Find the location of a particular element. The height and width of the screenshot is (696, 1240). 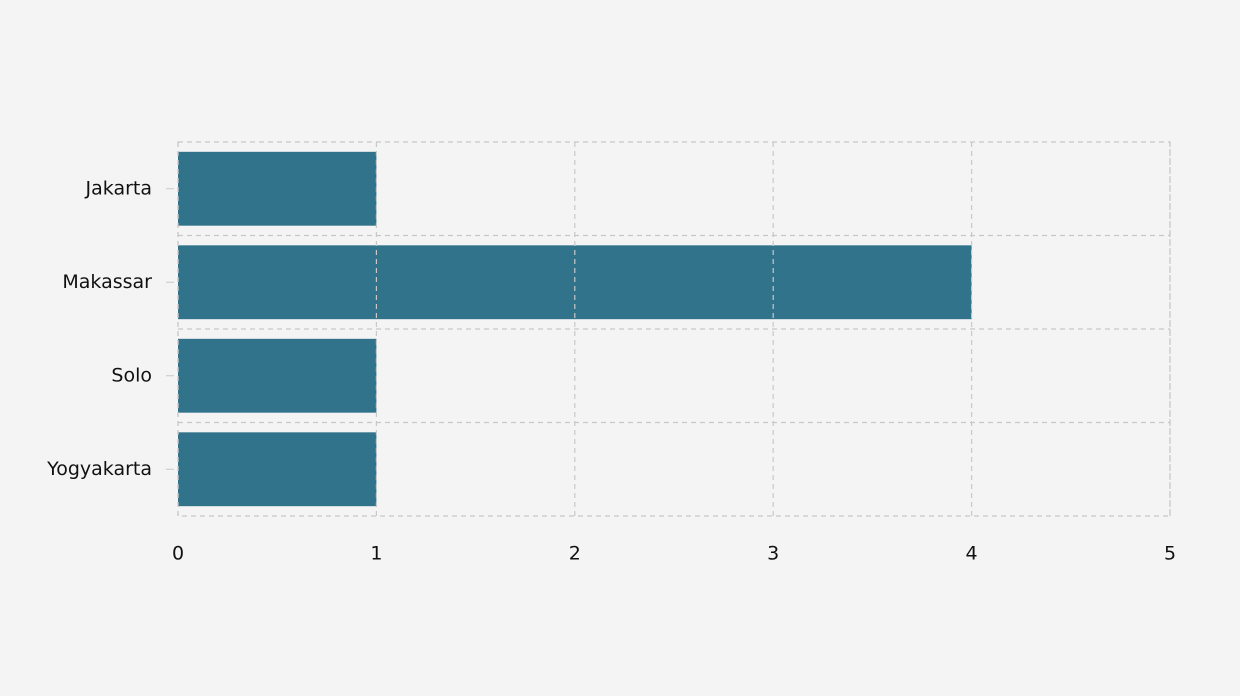

x-tick-label: 1 is located at coordinates (376, 554).